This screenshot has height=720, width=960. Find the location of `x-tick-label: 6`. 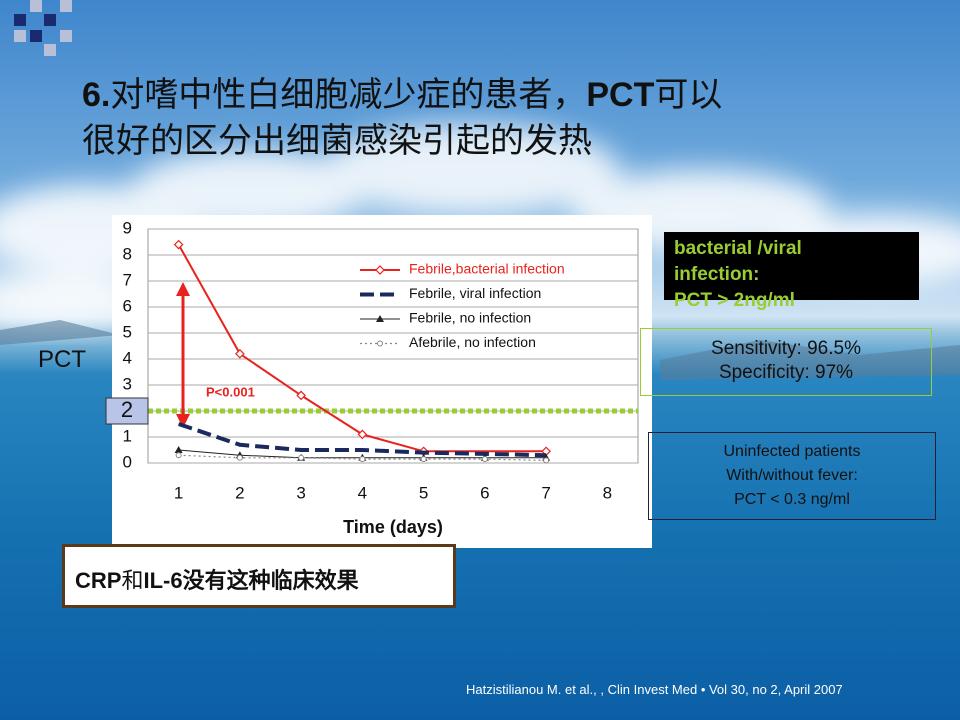

x-tick-label: 6 is located at coordinates (484, 492).